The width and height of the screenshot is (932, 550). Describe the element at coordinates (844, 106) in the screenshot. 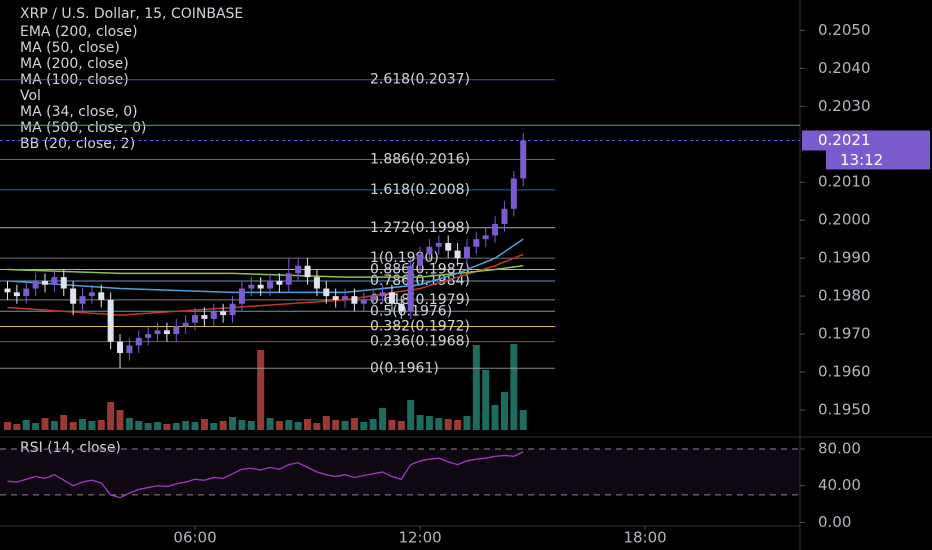

I see `y-tick-label: 0.2030` at that location.